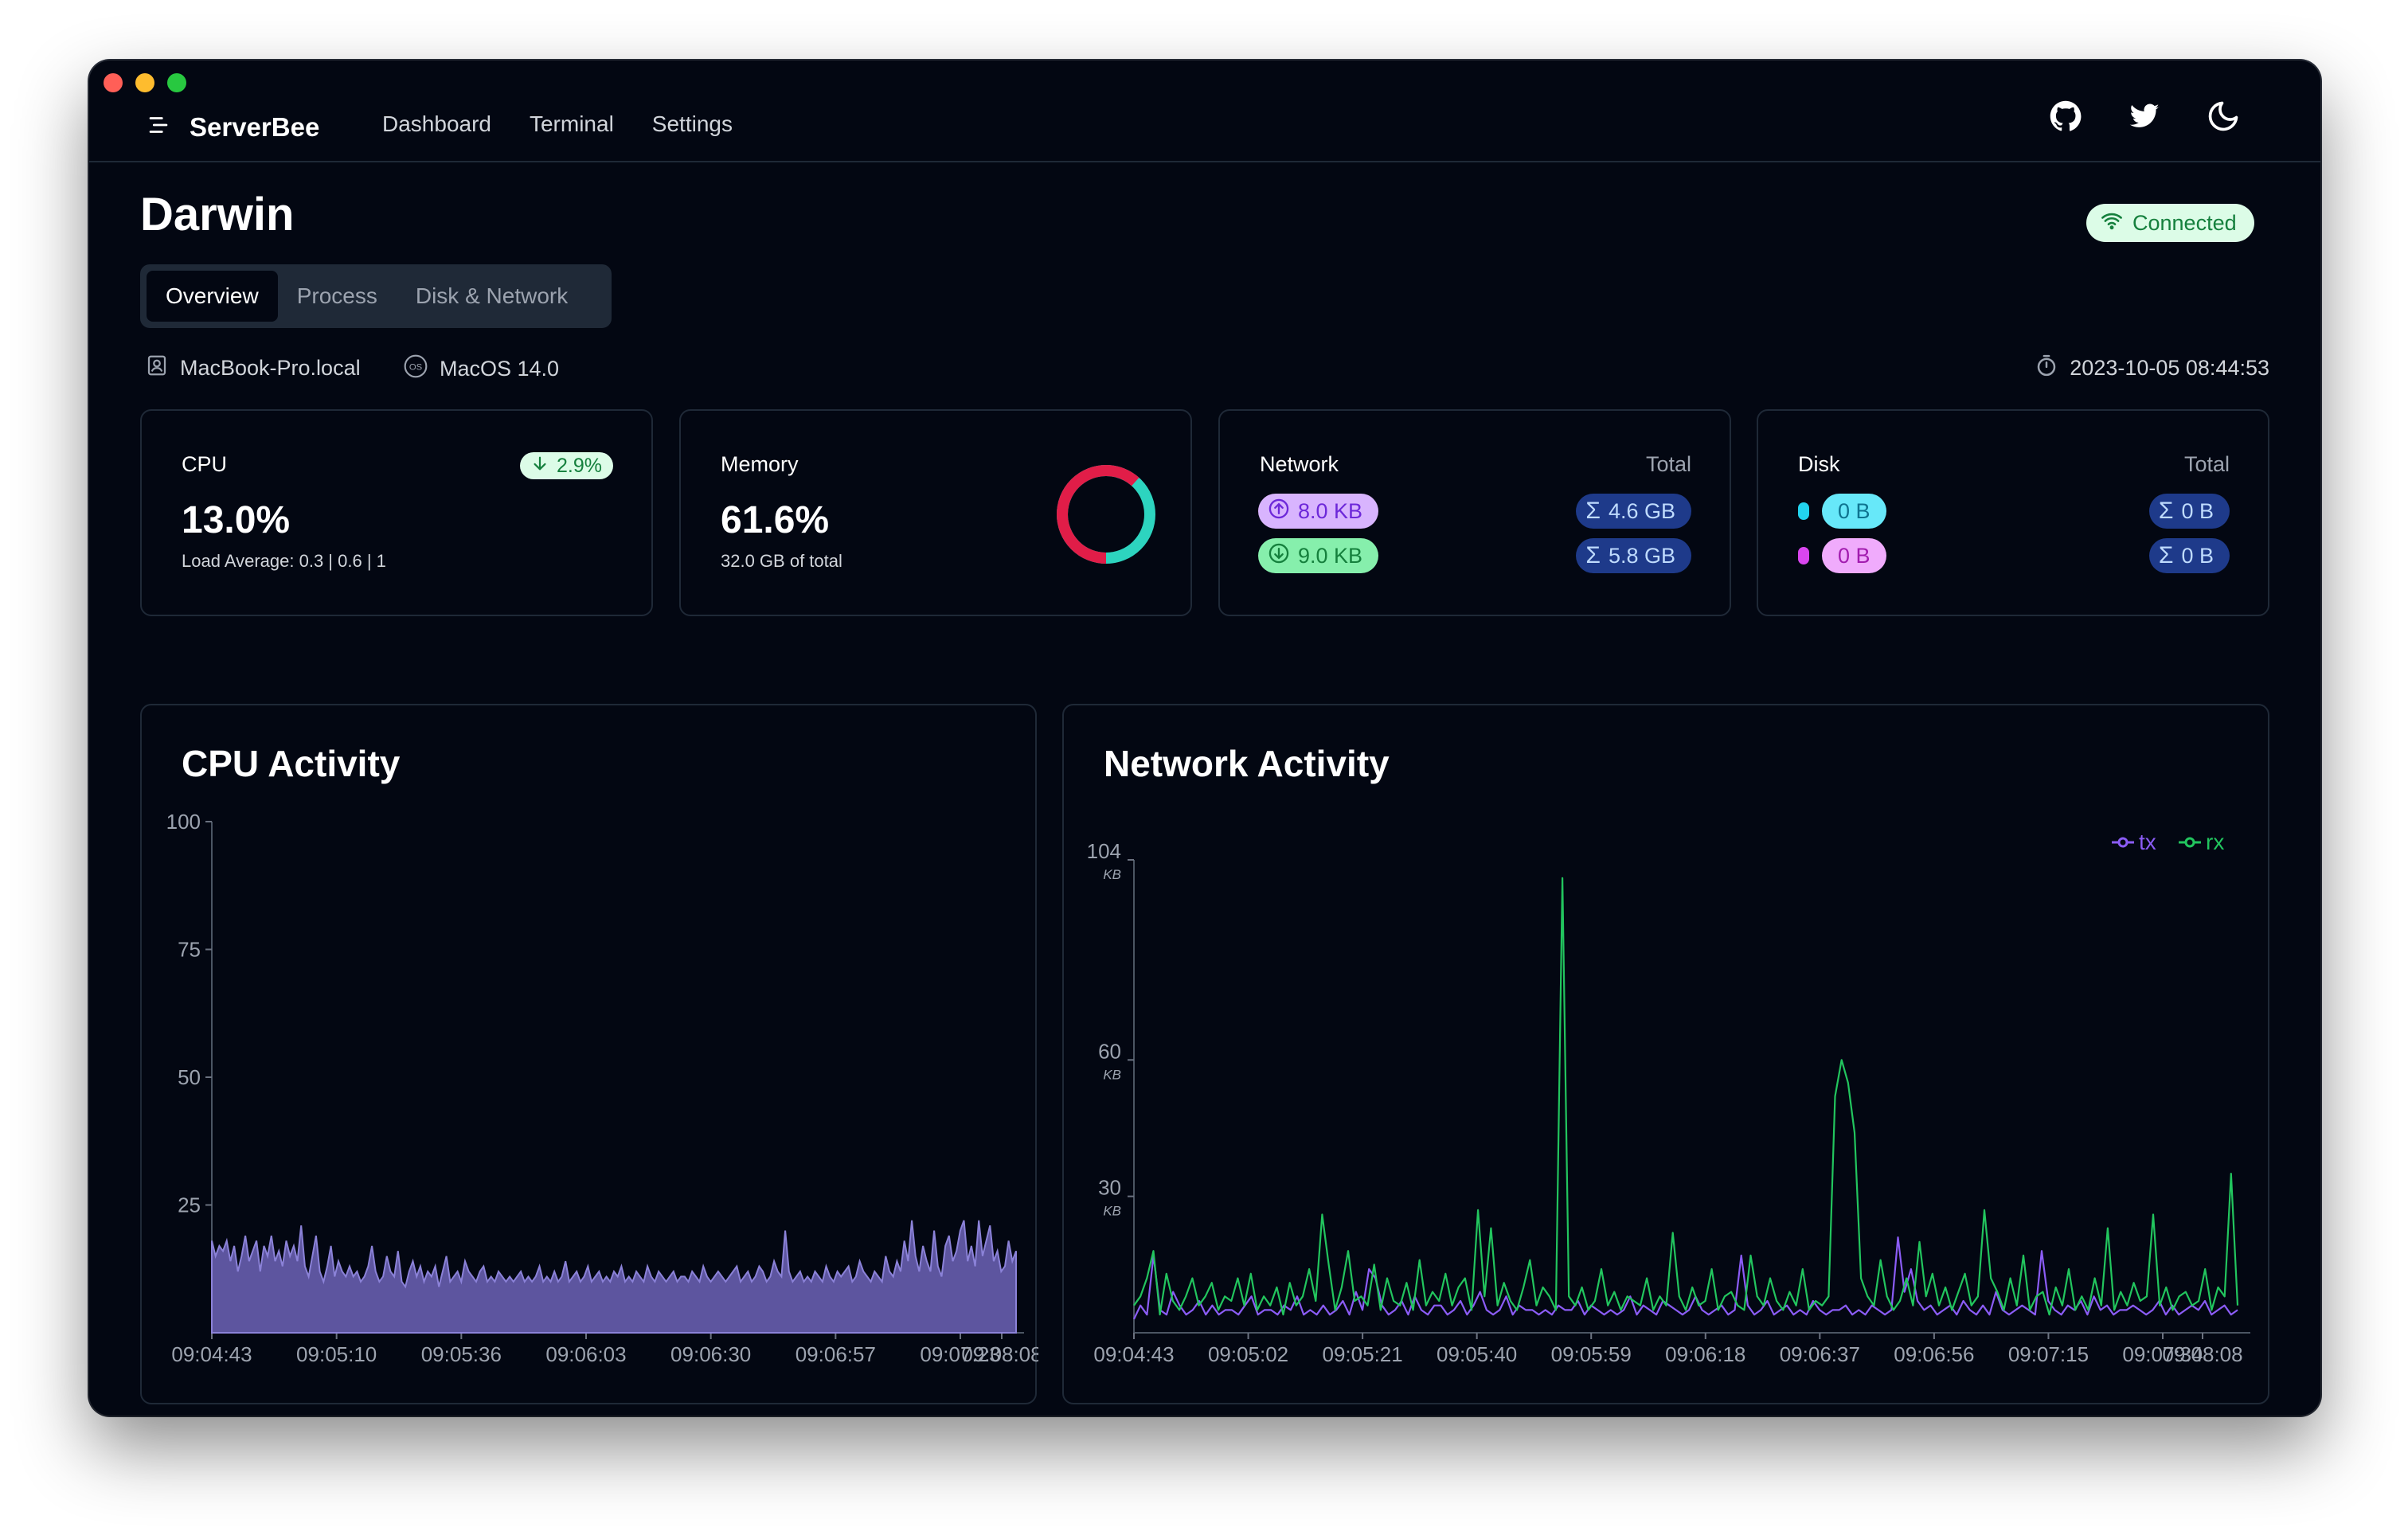  What do you see at coordinates (2184, 222) in the screenshot?
I see `connection-status-text: Connected` at bounding box center [2184, 222].